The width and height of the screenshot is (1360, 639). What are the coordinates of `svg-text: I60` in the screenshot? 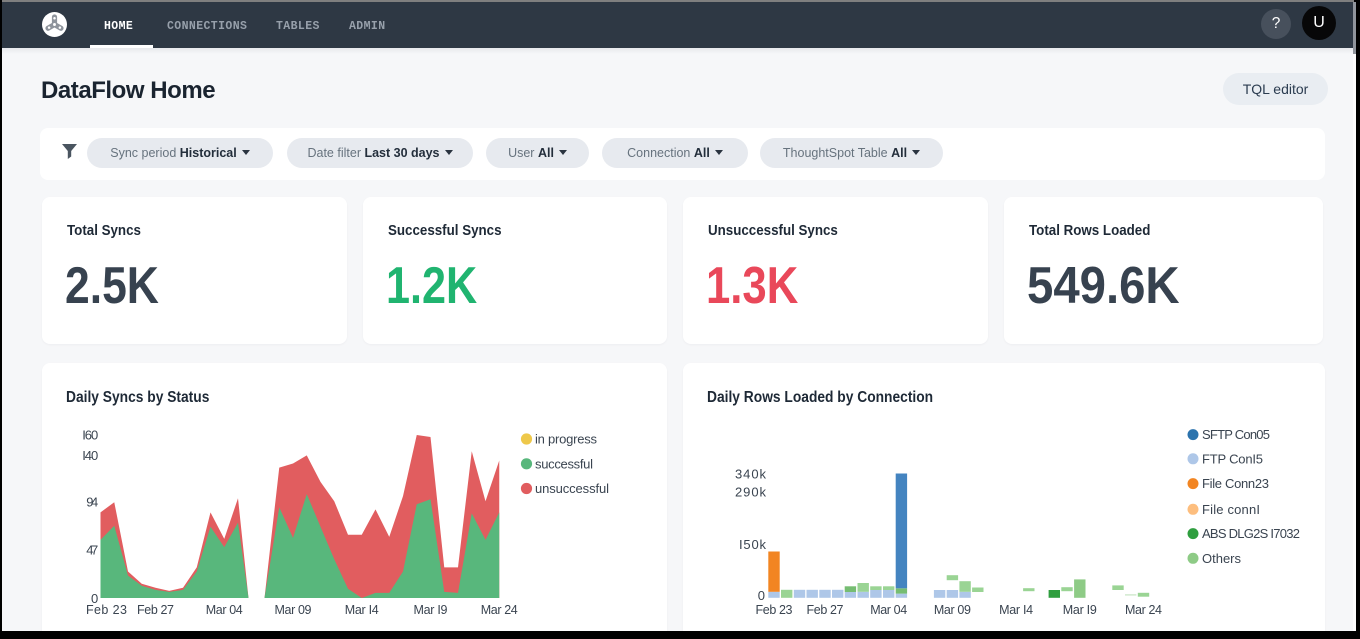 It's located at (90, 435).